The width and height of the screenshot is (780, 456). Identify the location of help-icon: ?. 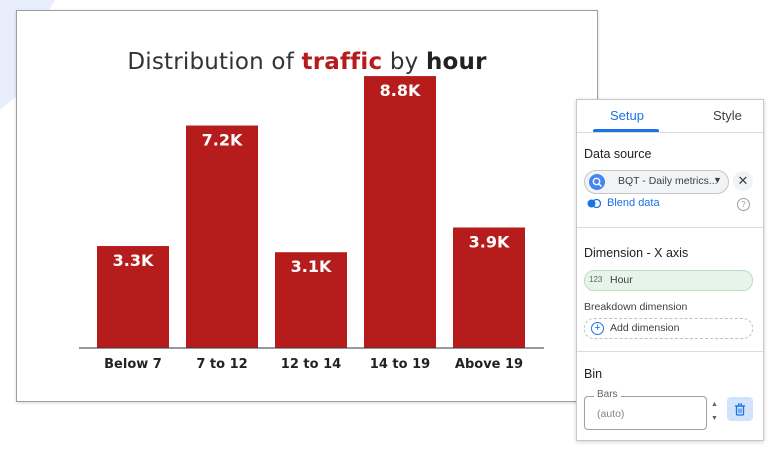
(743, 204).